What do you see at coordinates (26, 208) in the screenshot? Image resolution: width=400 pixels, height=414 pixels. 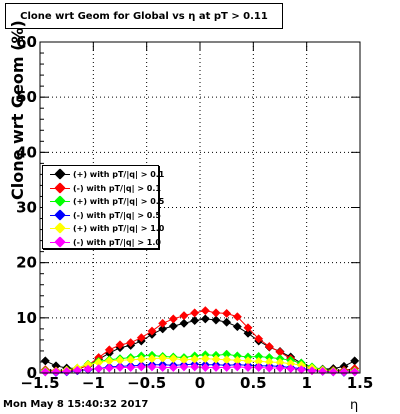 I see `y-tick-label: 30` at bounding box center [26, 208].